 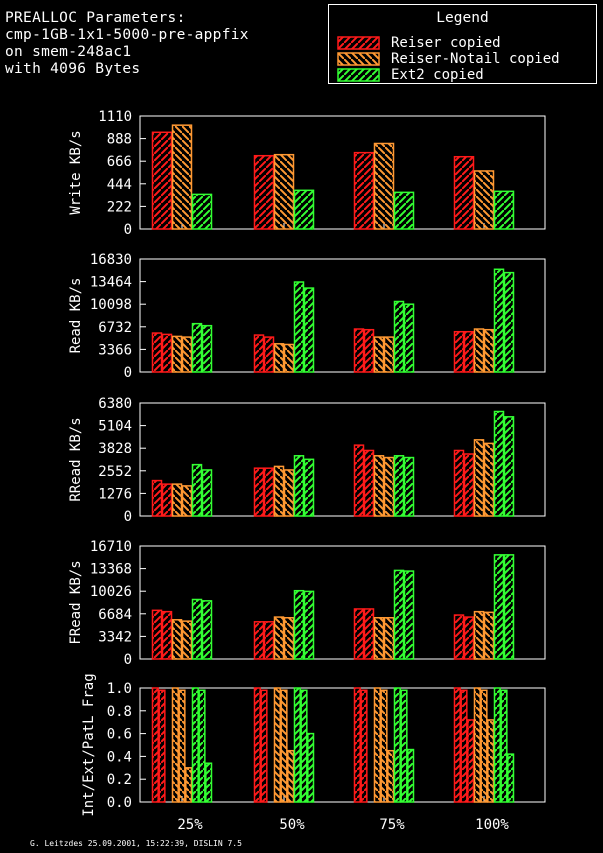 I want to click on panel-3: 0 1276 2552 3828 5104 6380 RRead KB/s, so click(x=307, y=460).